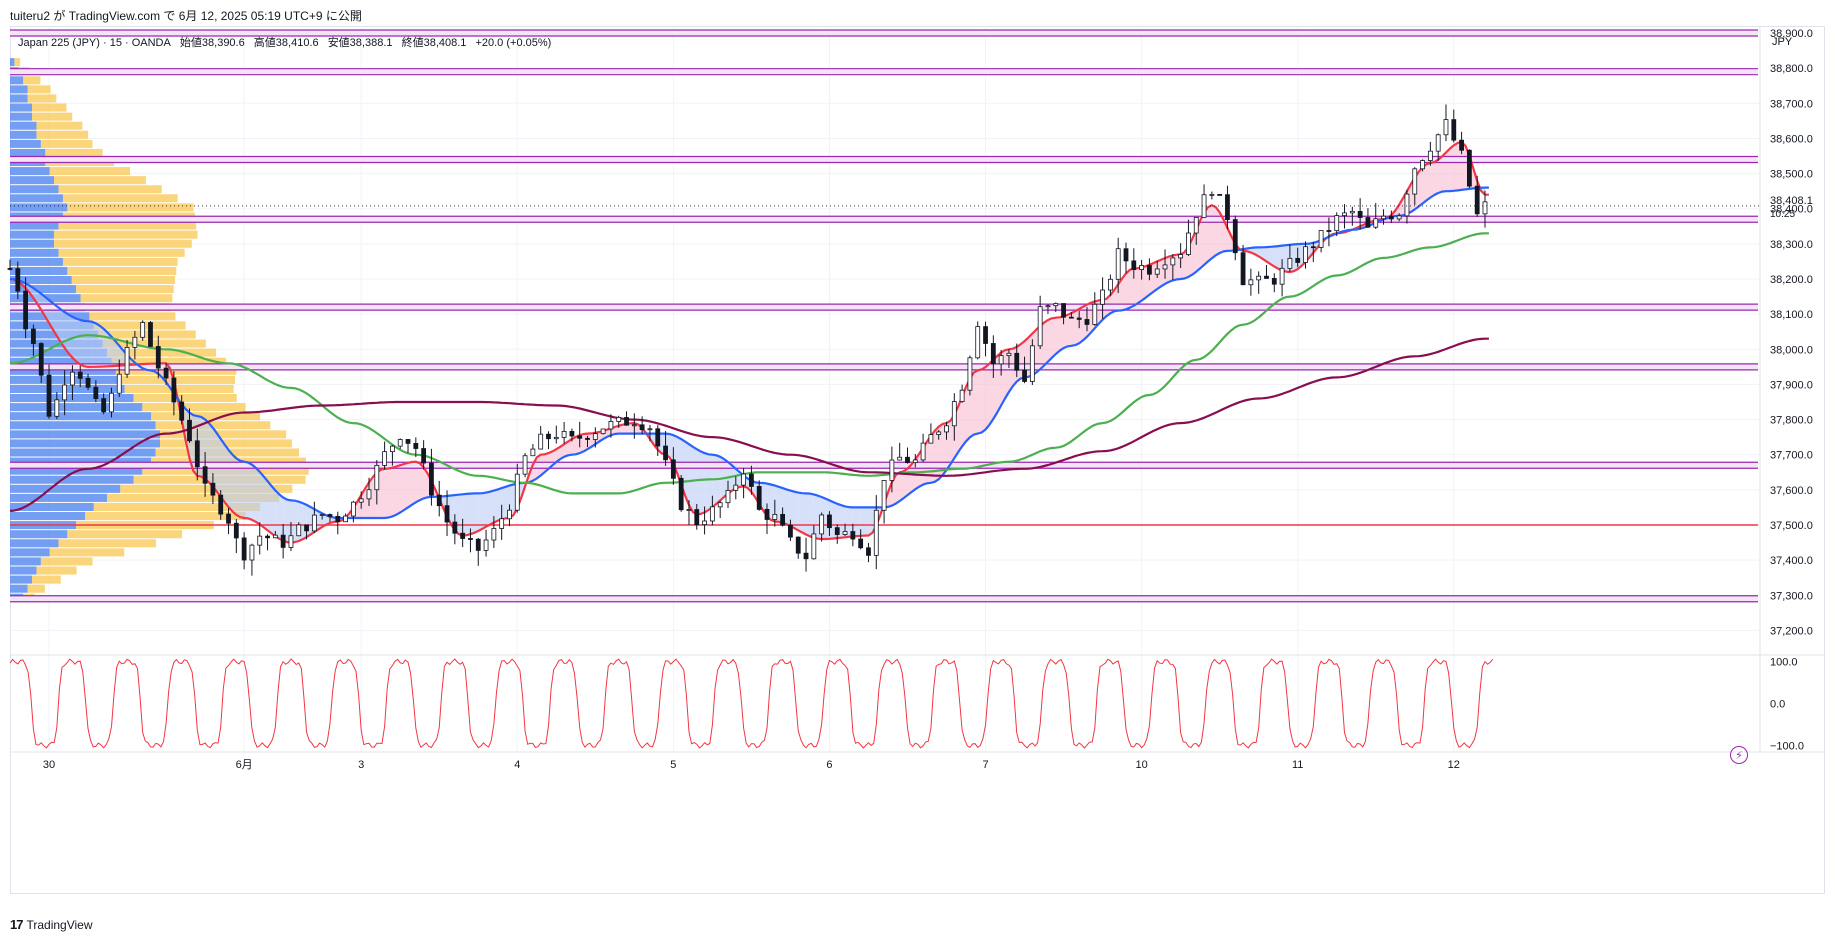 This screenshot has width=1835, height=941. I want to click on legend-low: 安値38,388.1, so click(360, 43).